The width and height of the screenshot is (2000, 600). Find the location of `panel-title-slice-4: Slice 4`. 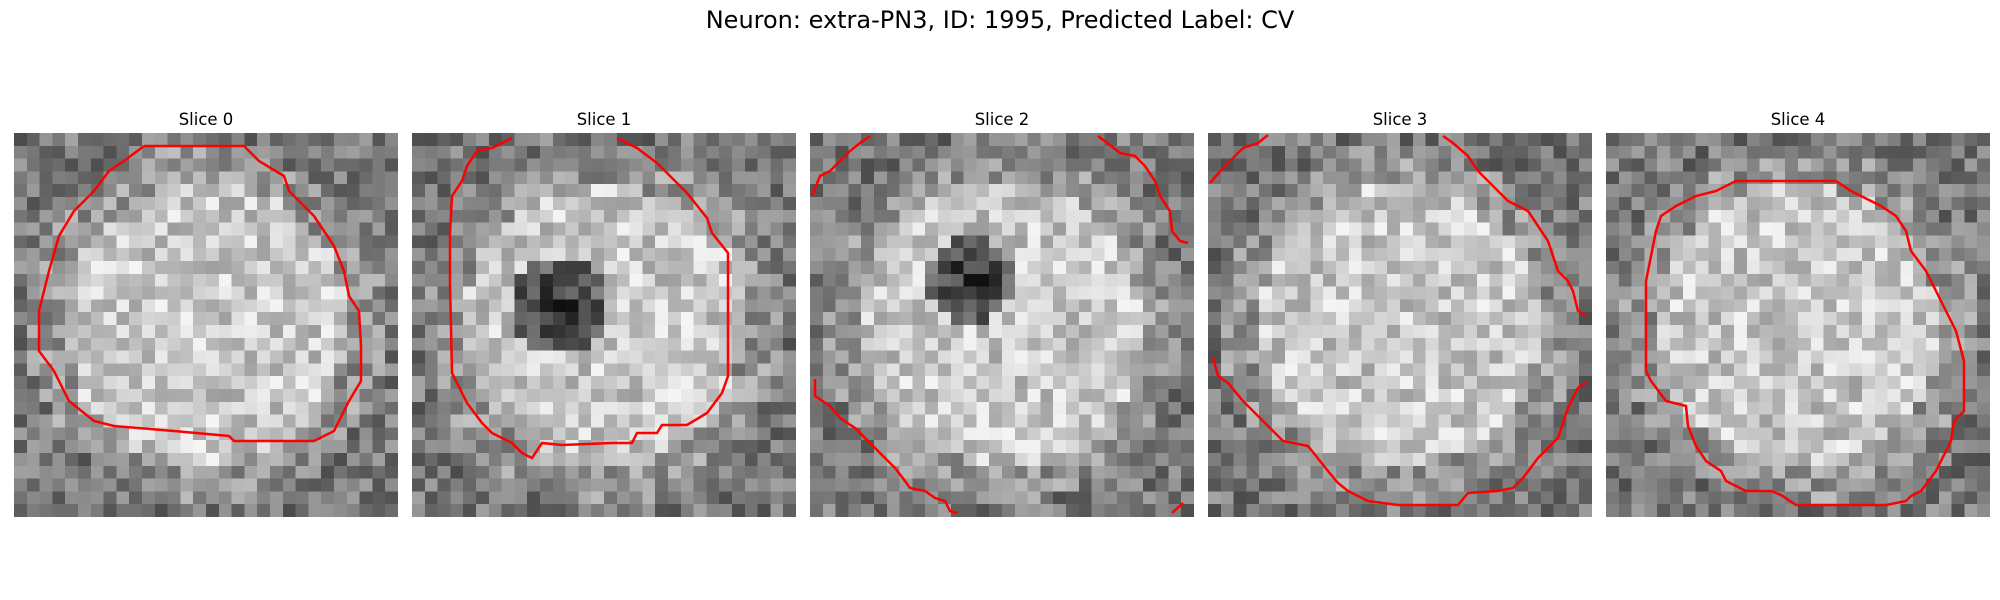

panel-title-slice-4: Slice 4 is located at coordinates (1798, 119).